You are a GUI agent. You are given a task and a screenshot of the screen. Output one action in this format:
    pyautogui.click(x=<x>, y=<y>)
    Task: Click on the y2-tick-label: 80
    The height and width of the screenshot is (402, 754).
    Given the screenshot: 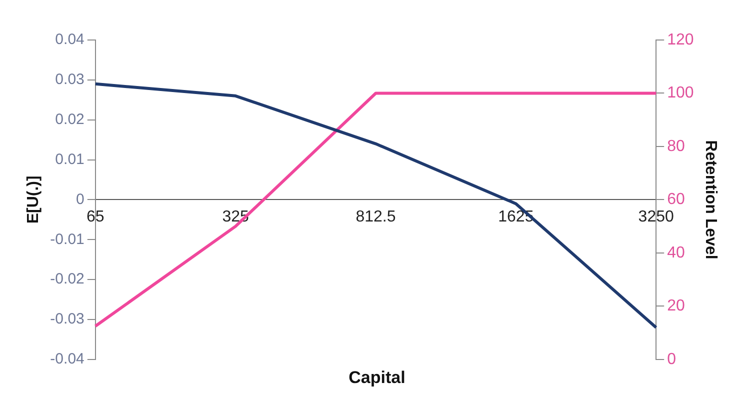 What is the action you would take?
    pyautogui.click(x=676, y=146)
    